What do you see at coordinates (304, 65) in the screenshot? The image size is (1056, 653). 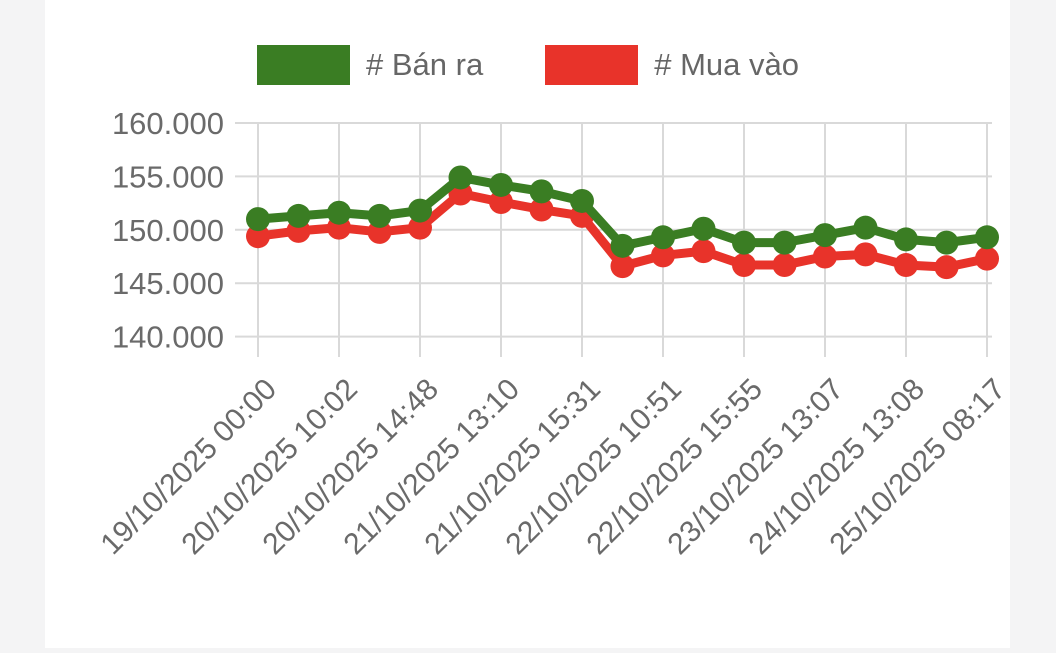 I see `ban-ra-swatch` at bounding box center [304, 65].